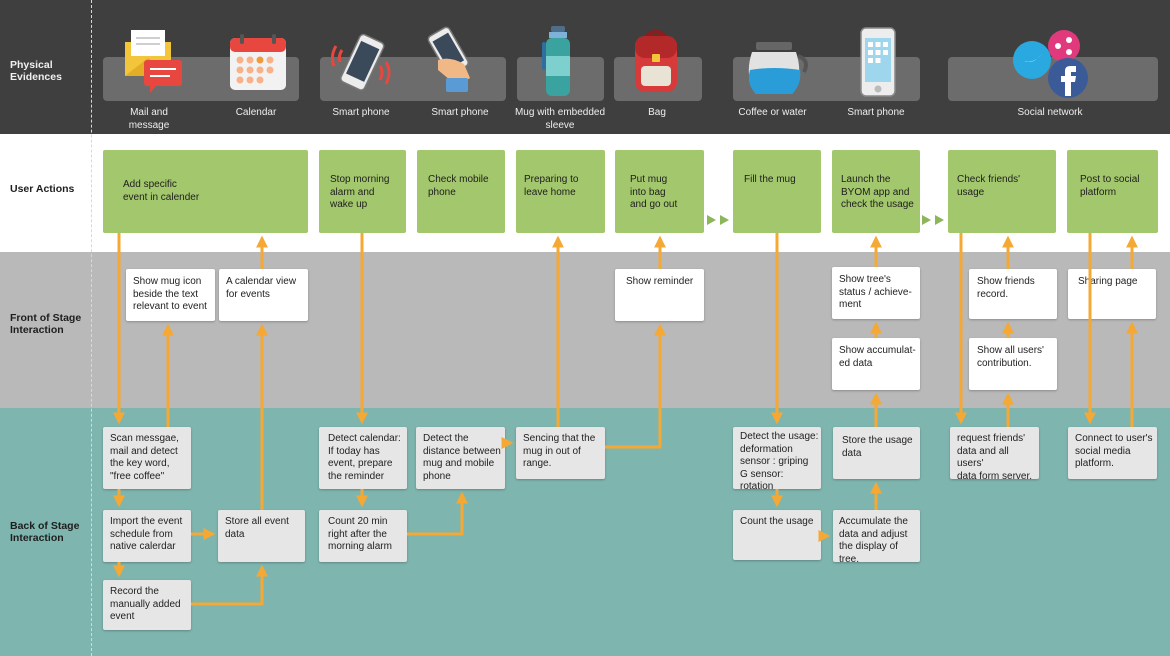 The height and width of the screenshot is (656, 1170). What do you see at coordinates (556, 61) in the screenshot?
I see `bottle-icon` at bounding box center [556, 61].